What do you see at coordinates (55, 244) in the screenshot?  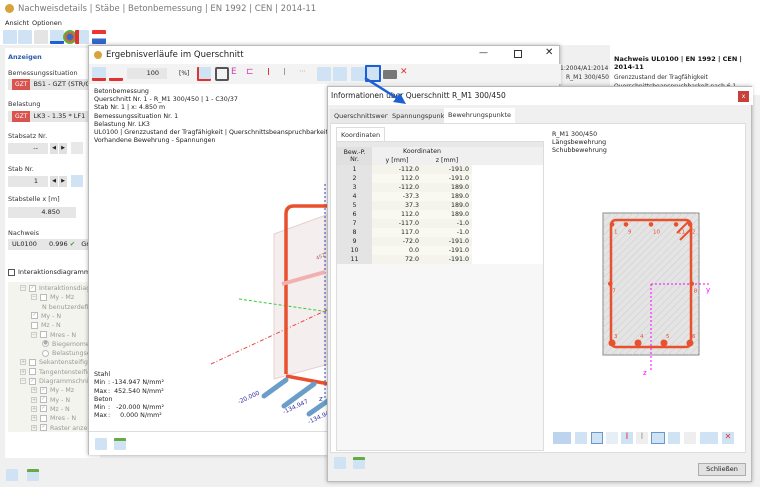 I see `nachweis-row: UL0100 0.996 ✔ Gre` at bounding box center [55, 244].